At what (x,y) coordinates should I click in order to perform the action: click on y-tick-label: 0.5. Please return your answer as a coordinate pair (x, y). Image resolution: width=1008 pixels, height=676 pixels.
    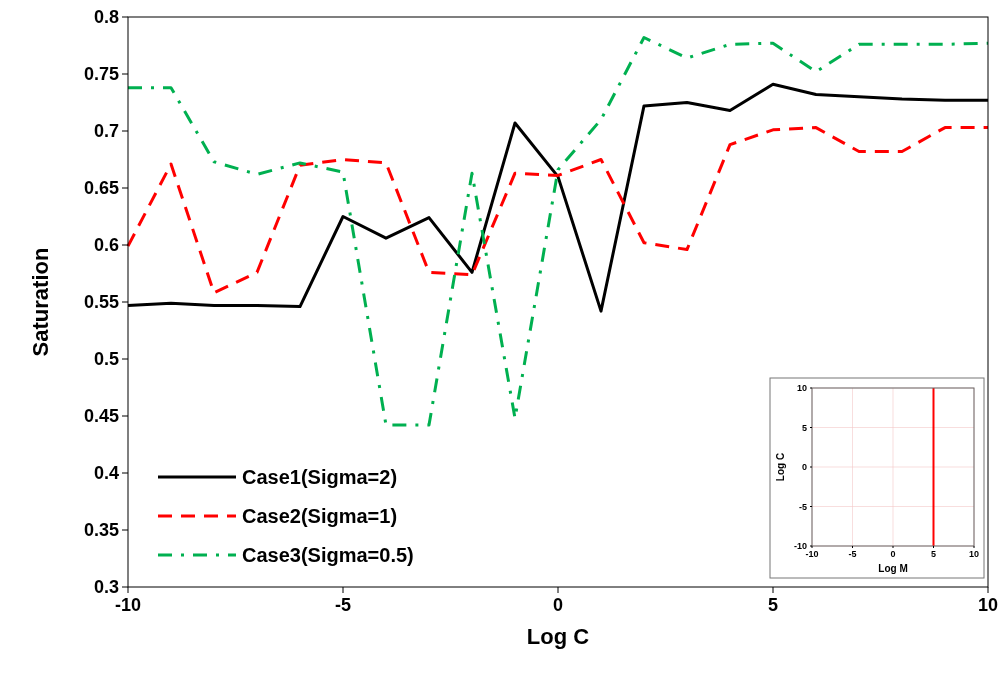
    Looking at the image, I should click on (106, 359).